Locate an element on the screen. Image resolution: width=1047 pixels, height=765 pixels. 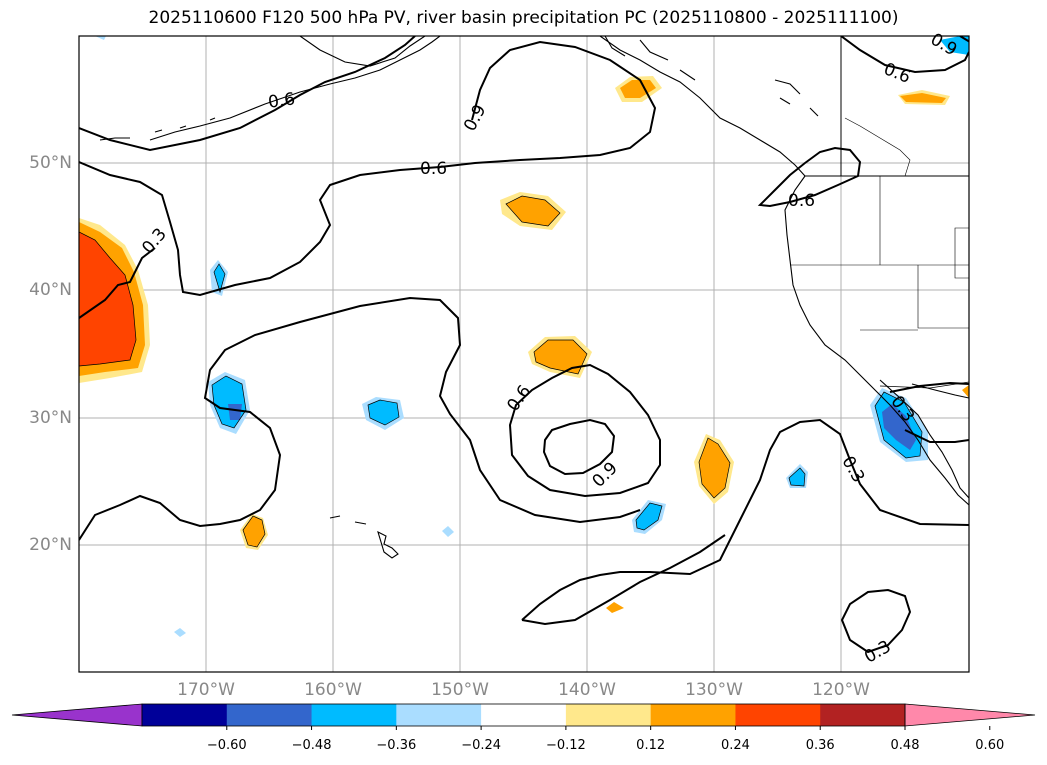
colorbar-tick-label: 0.60 is located at coordinates (990, 745).